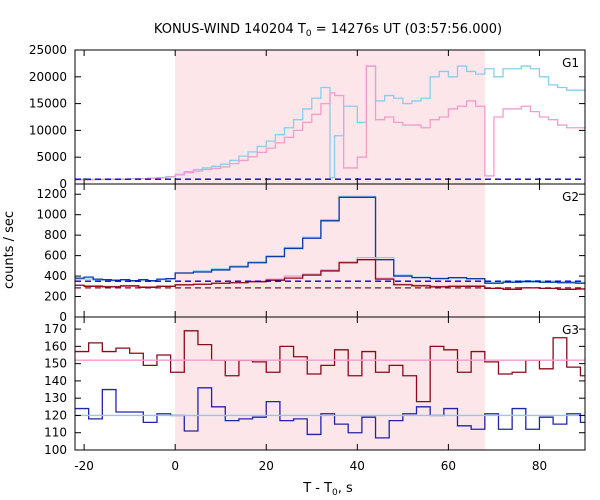  Describe the element at coordinates (84, 466) in the screenshot. I see `x-tick-label: -20` at that location.